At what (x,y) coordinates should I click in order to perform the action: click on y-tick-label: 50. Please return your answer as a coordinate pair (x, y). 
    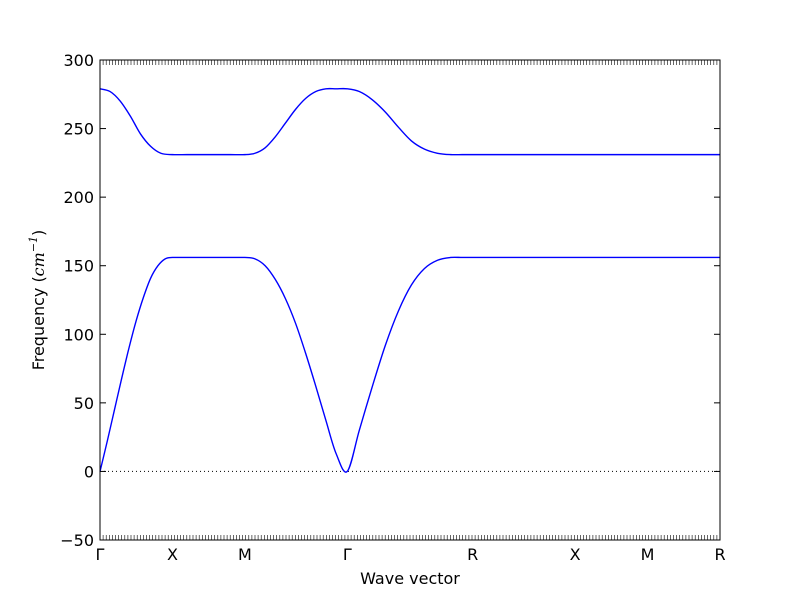
    Looking at the image, I should click on (84, 403).